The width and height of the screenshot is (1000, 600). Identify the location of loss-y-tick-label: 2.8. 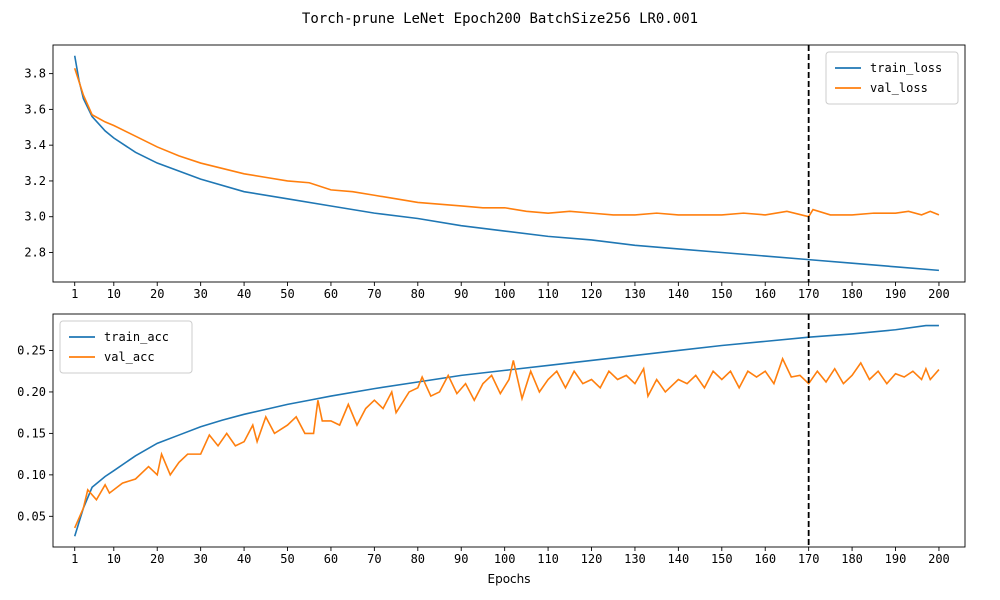
(35, 252).